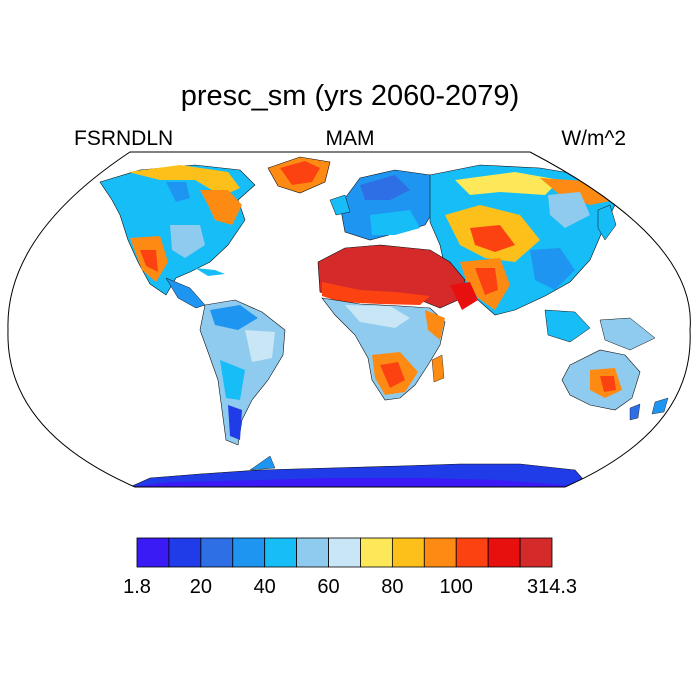 This screenshot has height=700, width=700. Describe the element at coordinates (360, 471) in the screenshot. I see `antarctica-region` at that location.